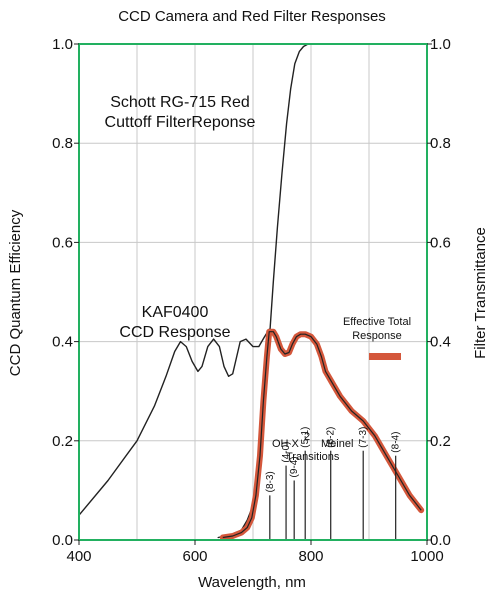  What do you see at coordinates (78, 556) in the screenshot?
I see `x-tick-label-0: 400` at bounding box center [78, 556].